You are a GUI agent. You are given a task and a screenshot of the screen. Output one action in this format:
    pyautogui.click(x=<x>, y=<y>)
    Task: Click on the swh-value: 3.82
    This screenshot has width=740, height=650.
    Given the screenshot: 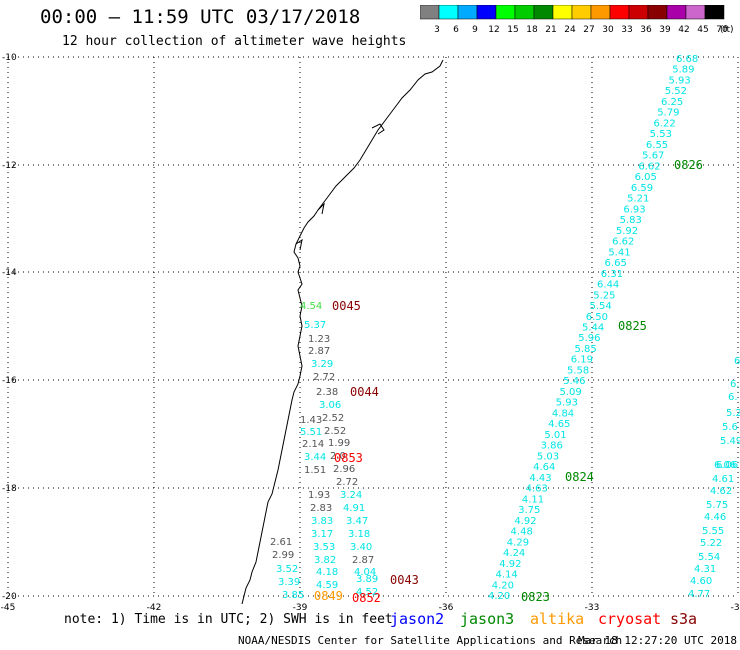 What is the action you would take?
    pyautogui.click(x=325, y=560)
    